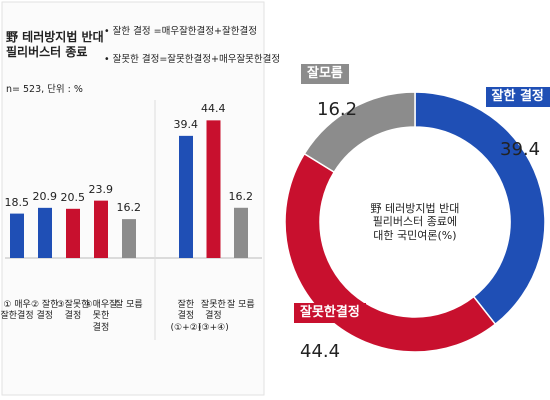 The width and height of the screenshot is (550, 400). I want to click on note: • 잘못한 결정=잘못한결정+매우잘못한결정, so click(192, 59).